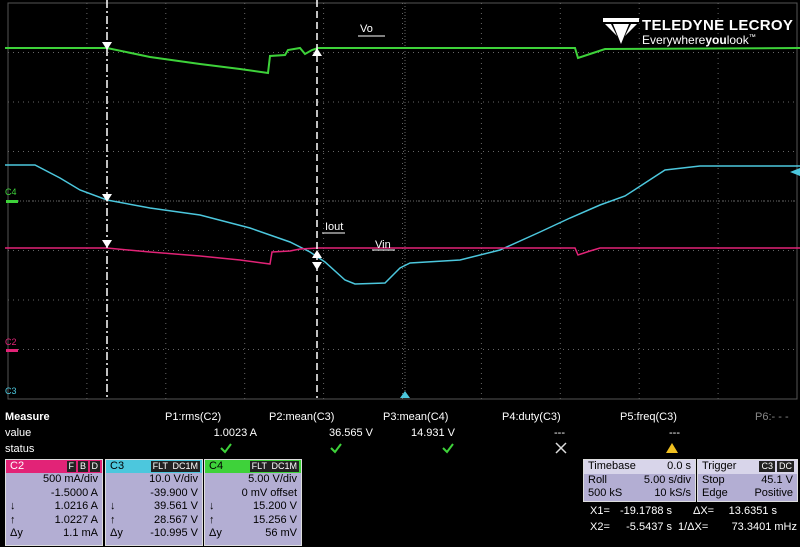 The height and width of the screenshot is (547, 800). What do you see at coordinates (716, 40) in the screenshot?
I see `slogan: you` at bounding box center [716, 40].